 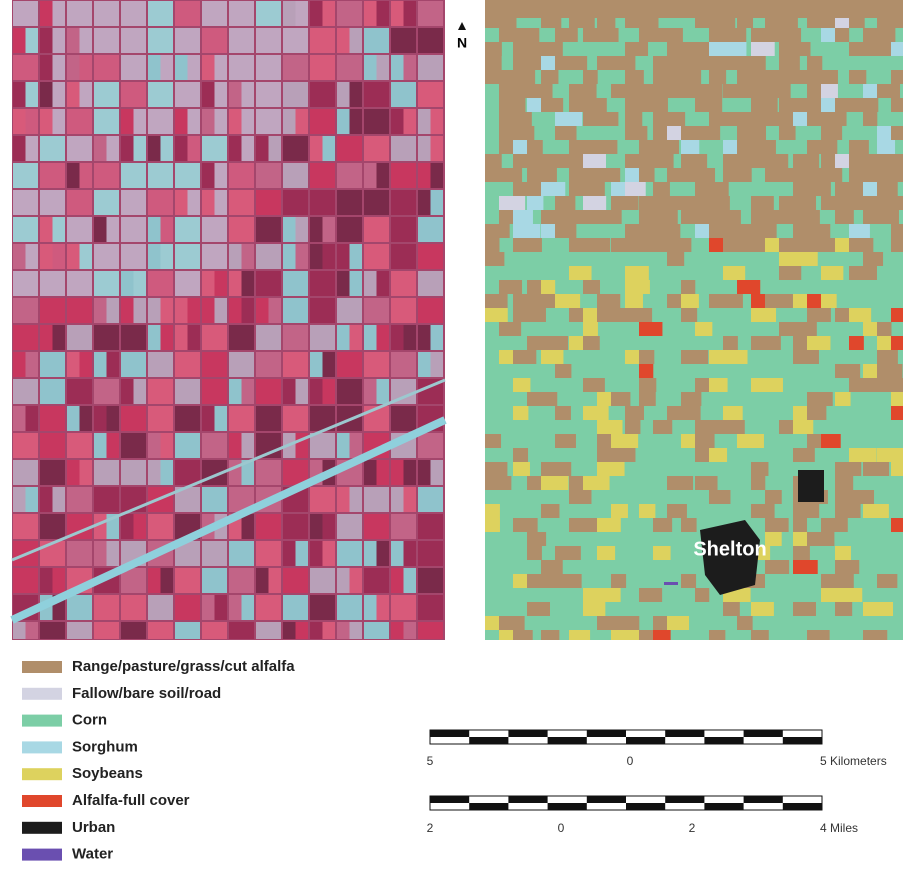 I want to click on road, so click(x=228, y=470).